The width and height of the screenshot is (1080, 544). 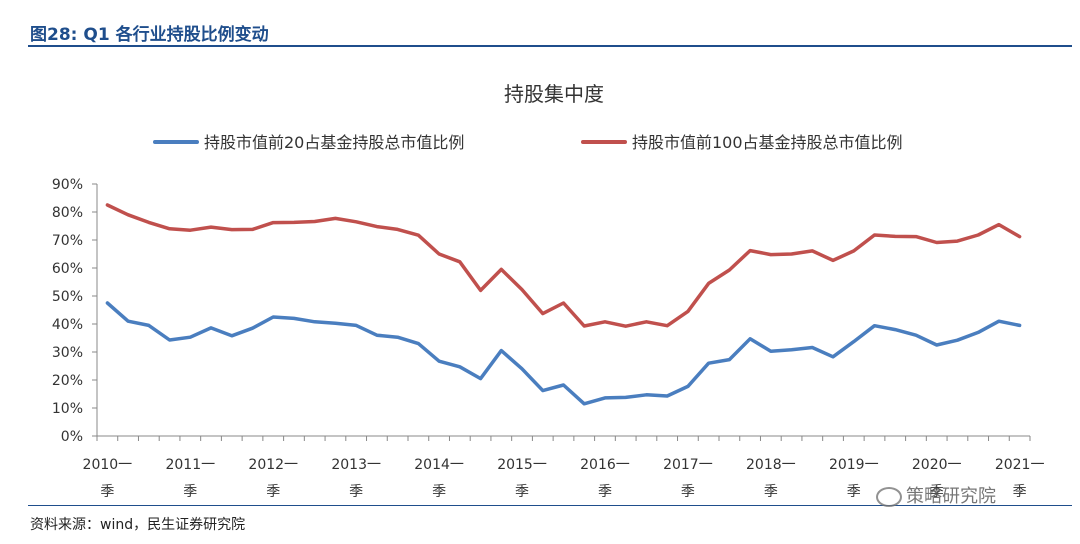 I want to click on x-tick-label: 2011一, so click(x=190, y=465).